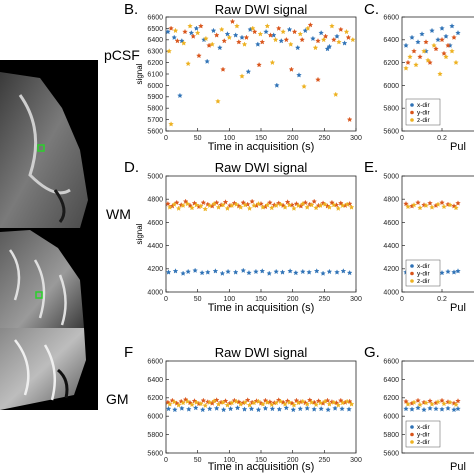 This screenshot has width=474, height=474. What do you see at coordinates (458, 467) in the screenshot?
I see `x-axis-label-g: Pul` at bounding box center [458, 467].